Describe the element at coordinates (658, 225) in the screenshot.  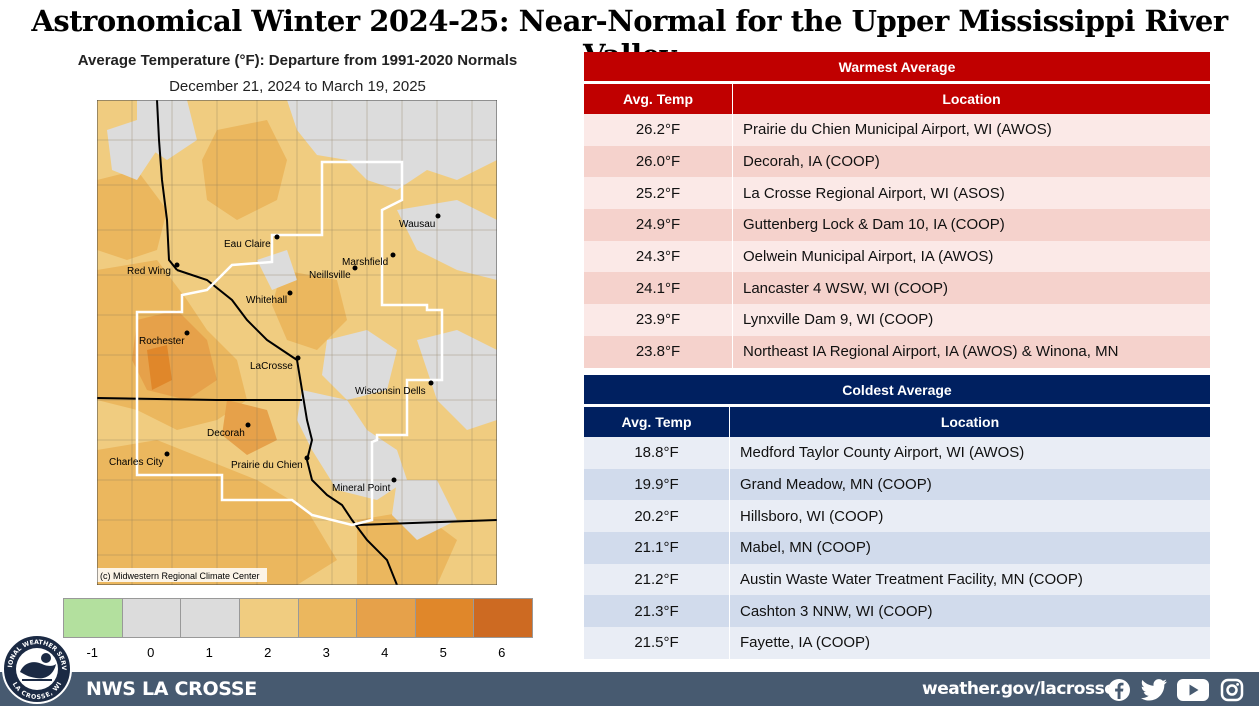
I see `avg-temp-cell: 24.9°F` at that location.